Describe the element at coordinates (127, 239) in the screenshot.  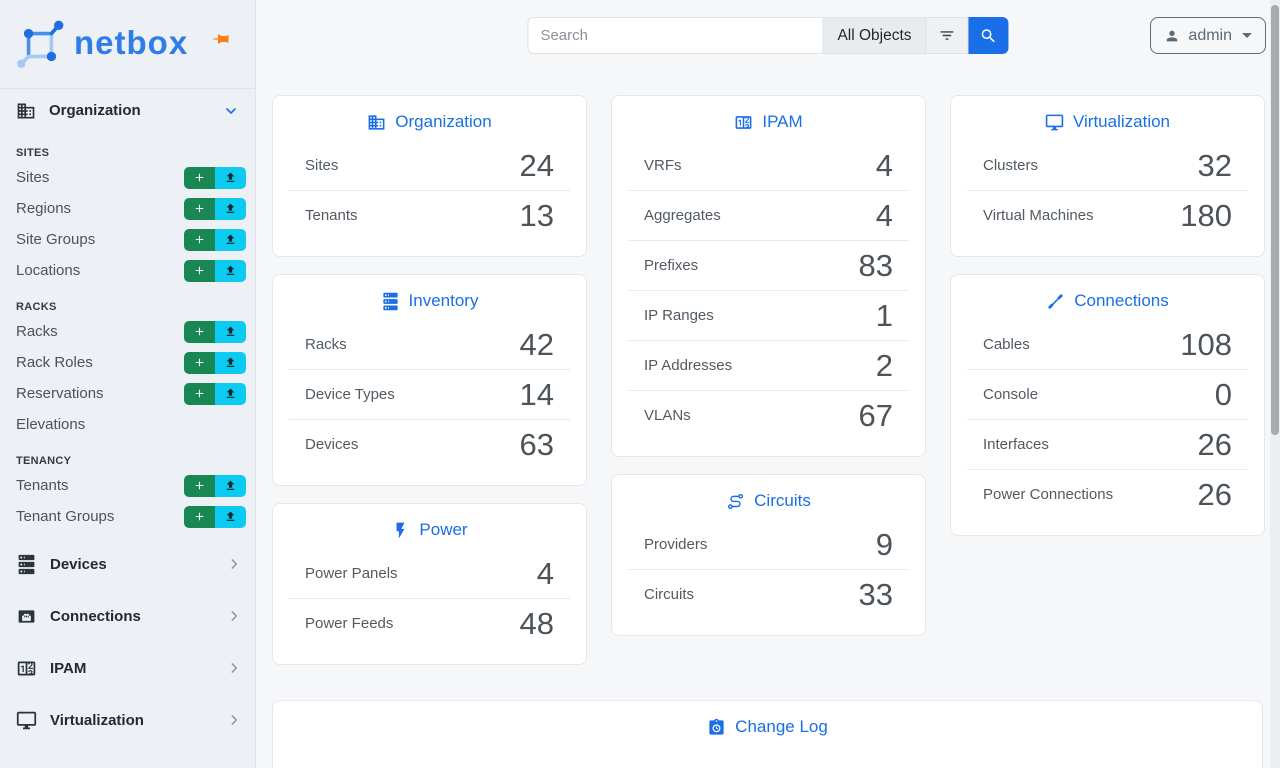
I see `sidebar-item-site-groups: Site Groups` at that location.